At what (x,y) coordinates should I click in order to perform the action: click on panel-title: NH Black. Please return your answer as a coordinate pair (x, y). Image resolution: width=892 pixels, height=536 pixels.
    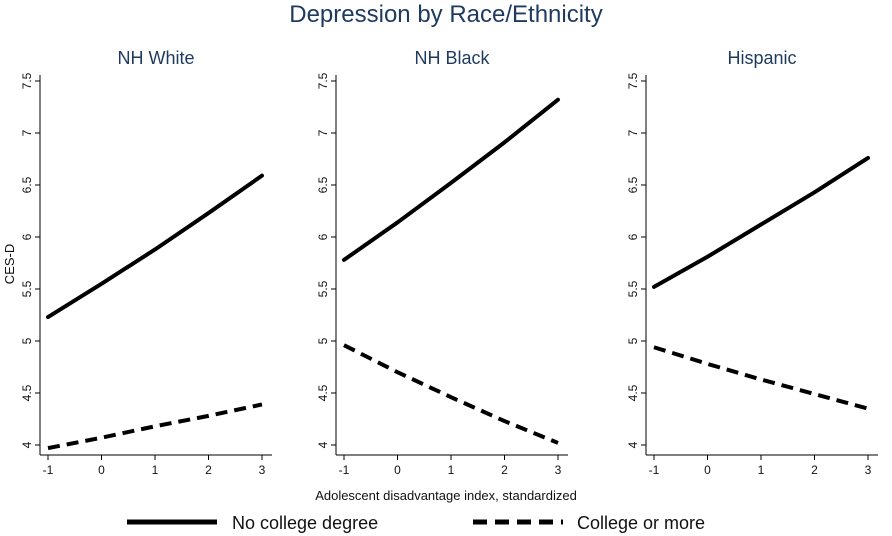
    Looking at the image, I should click on (452, 58).